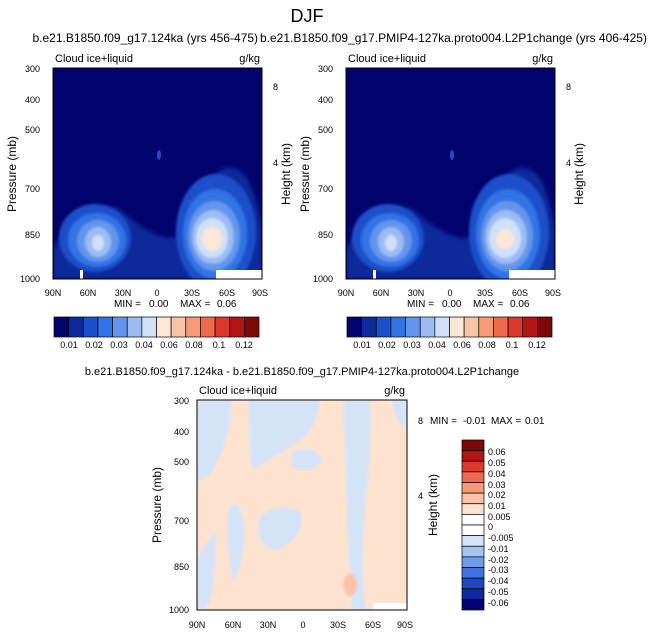  What do you see at coordinates (127, 304) in the screenshot?
I see `panel-1-min-label: MIN =` at bounding box center [127, 304].